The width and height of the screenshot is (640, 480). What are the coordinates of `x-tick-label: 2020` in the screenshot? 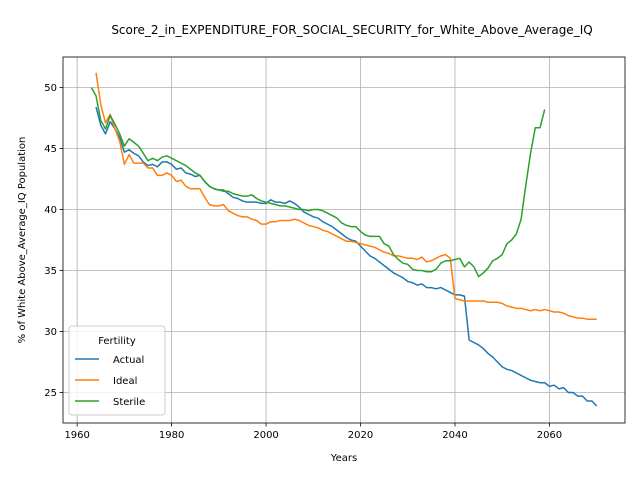 It's located at (360, 435).